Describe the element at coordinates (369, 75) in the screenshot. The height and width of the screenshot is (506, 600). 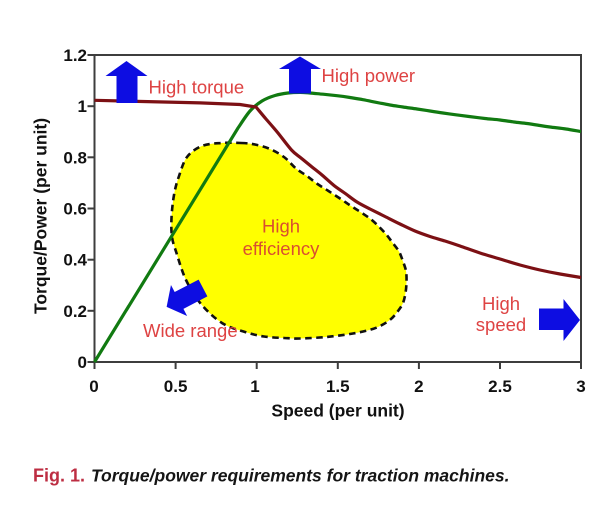
I see `svg-text: High power` at that location.